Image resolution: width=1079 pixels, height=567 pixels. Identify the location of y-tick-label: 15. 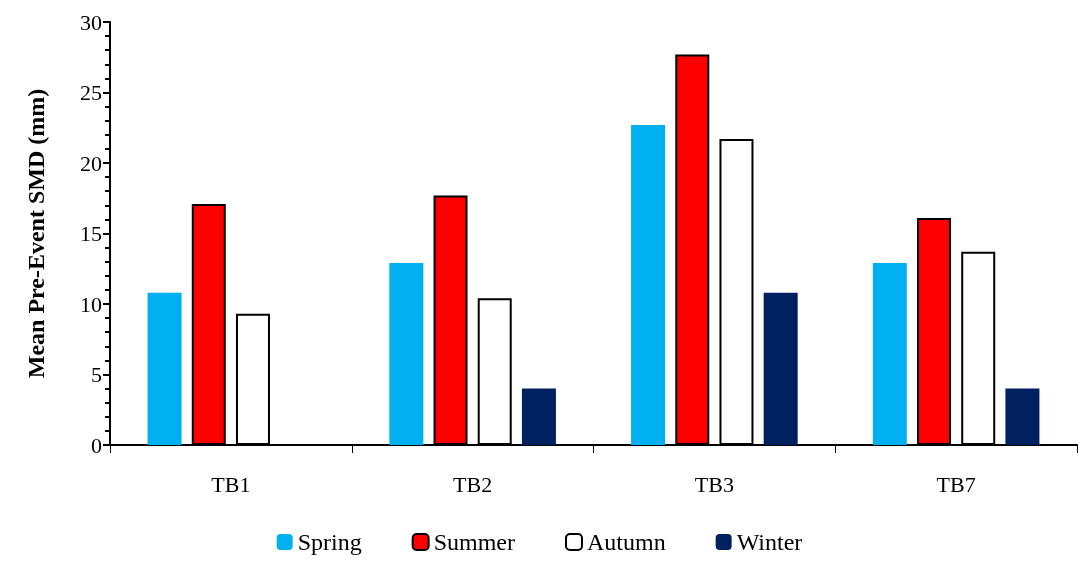
(91, 233).